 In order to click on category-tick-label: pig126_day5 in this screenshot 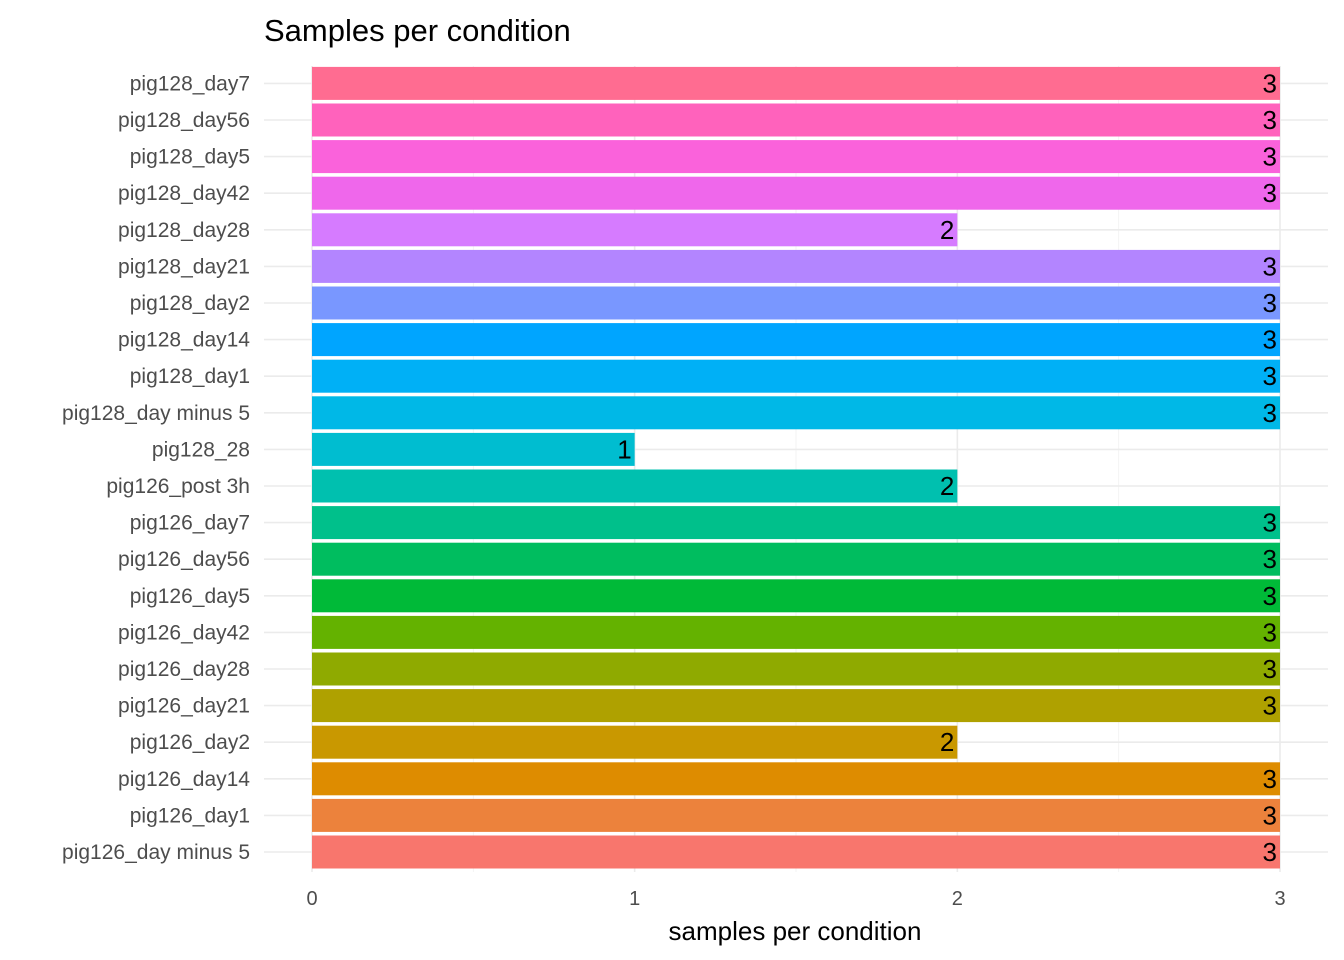, I will do `click(190, 596)`.